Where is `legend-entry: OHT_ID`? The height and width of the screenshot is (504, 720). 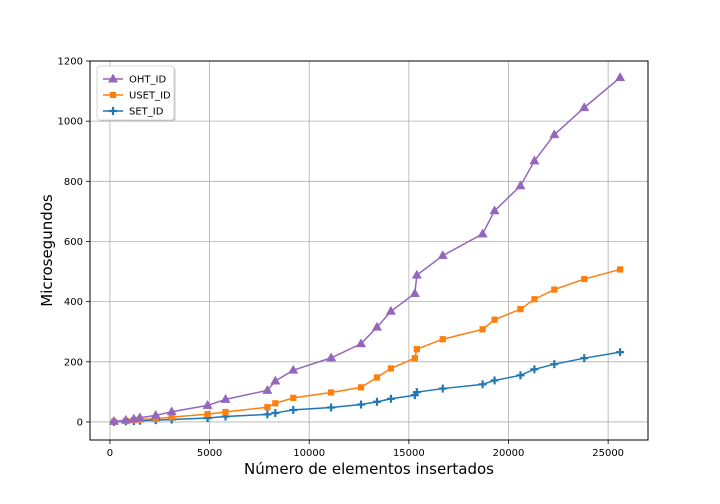
legend-entry: OHT_ID is located at coordinates (134, 79).